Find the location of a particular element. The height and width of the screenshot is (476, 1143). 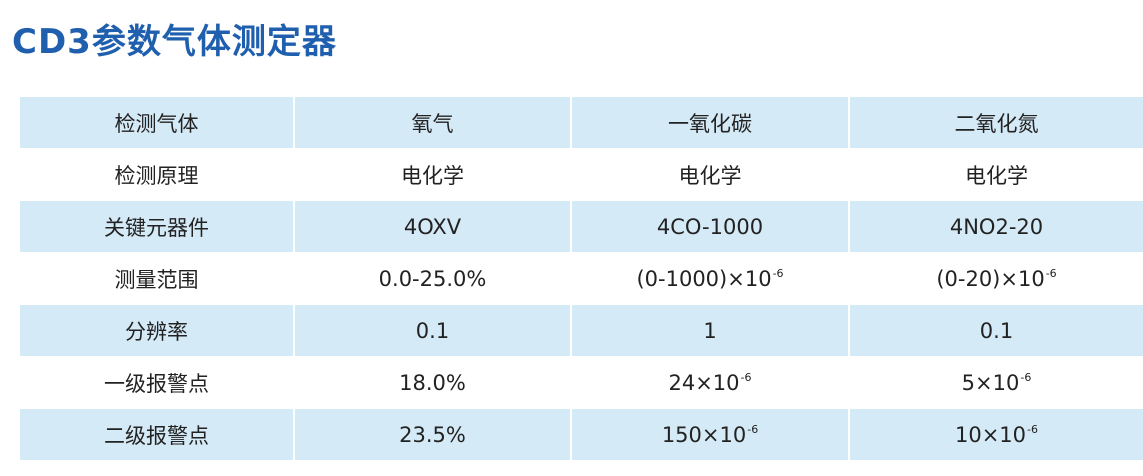

table-cell: 5×10-6 is located at coordinates (995, 382).